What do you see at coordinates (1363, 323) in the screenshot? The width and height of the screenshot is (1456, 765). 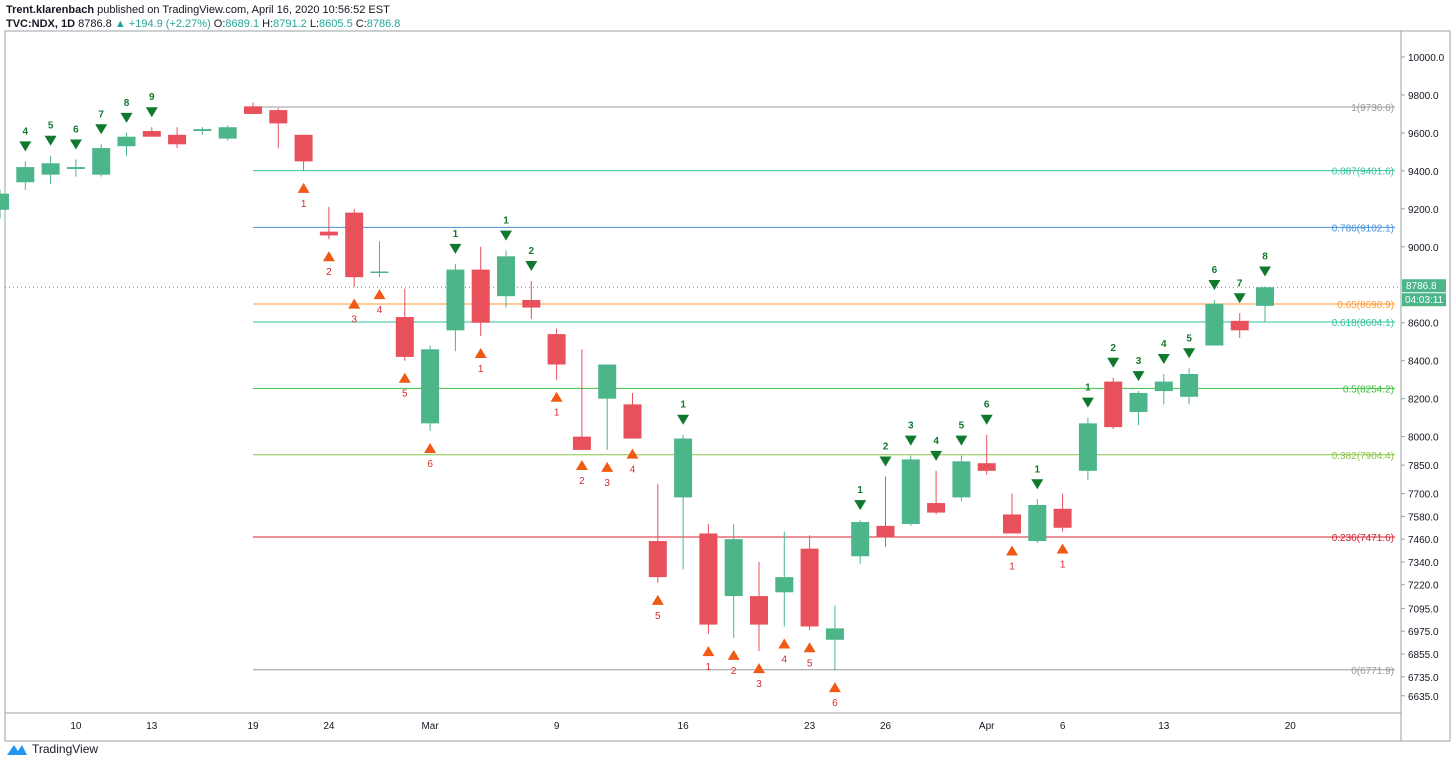 I see `fib-label: 0.618(8604.1)` at bounding box center [1363, 323].